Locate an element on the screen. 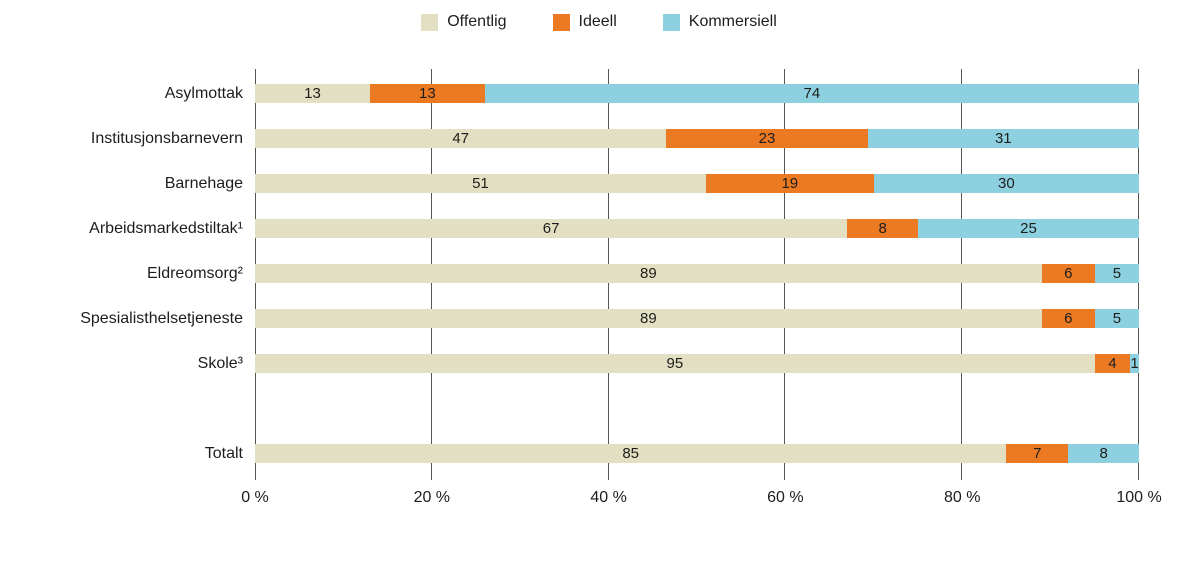  bar-row: 67 8 25 is located at coordinates (697, 228).